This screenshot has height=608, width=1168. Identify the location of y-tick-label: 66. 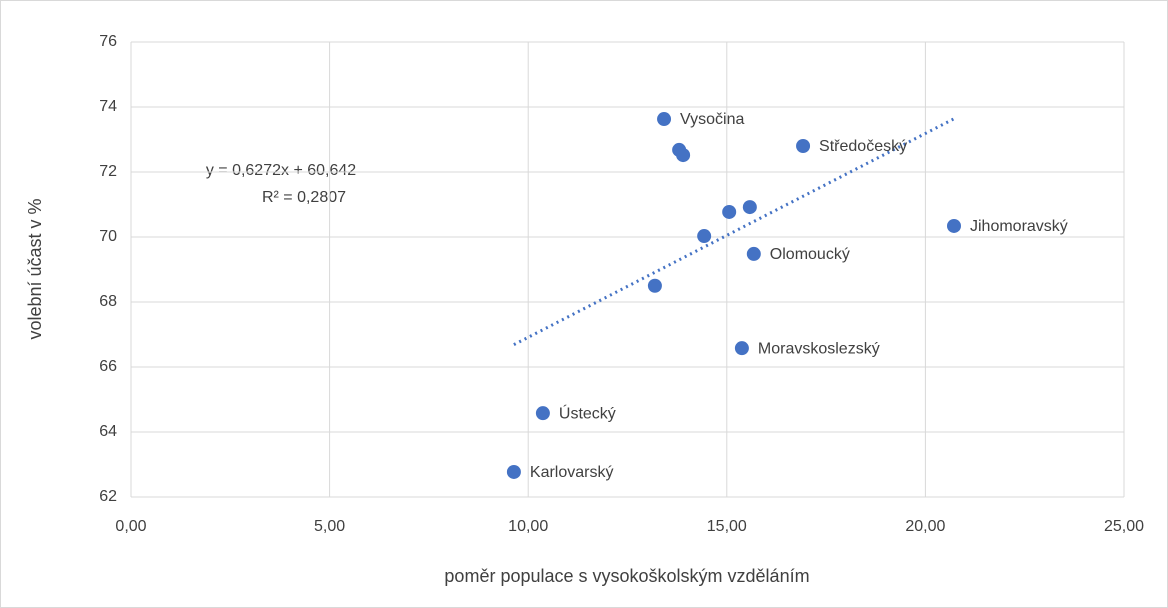
(108, 366).